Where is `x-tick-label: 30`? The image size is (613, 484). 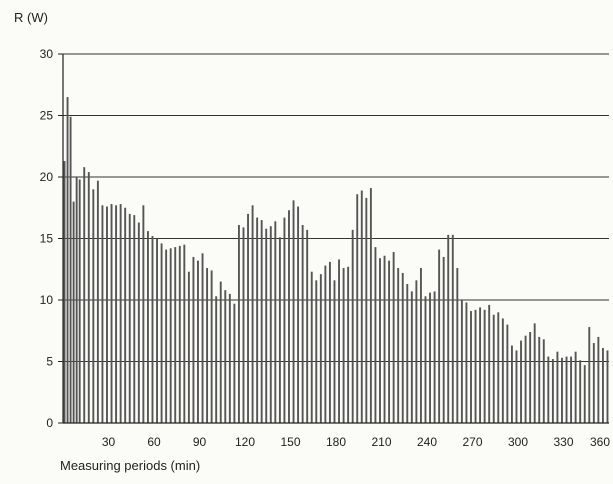 x-tick-label: 30 is located at coordinates (109, 442).